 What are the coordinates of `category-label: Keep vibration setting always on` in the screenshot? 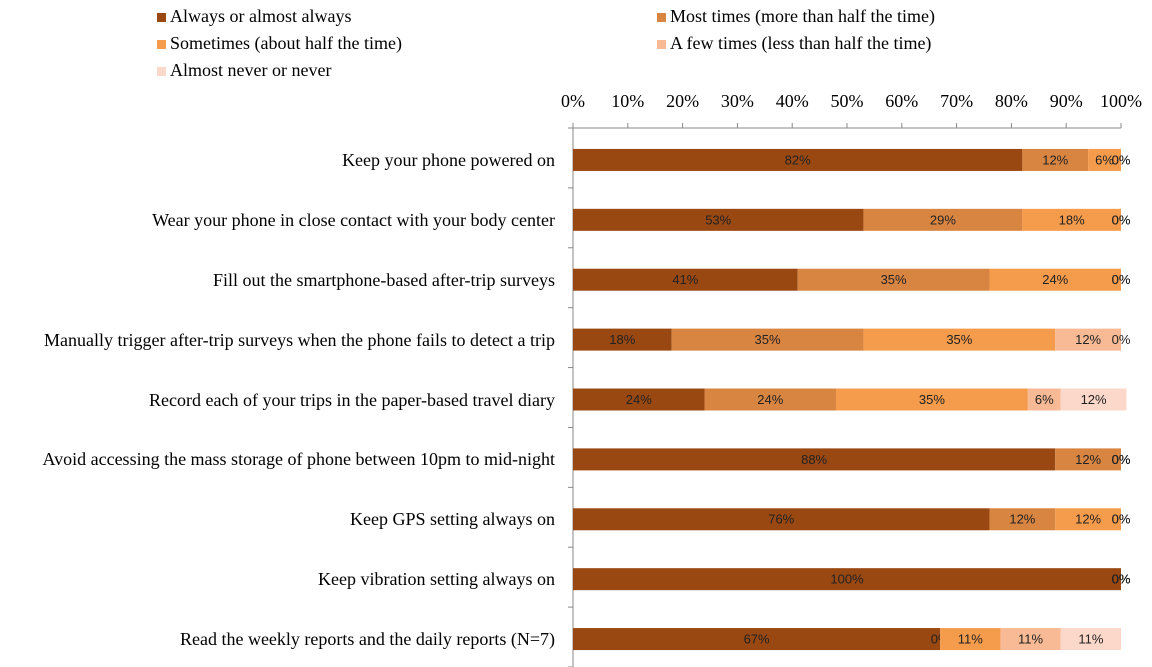 It's located at (436, 579).